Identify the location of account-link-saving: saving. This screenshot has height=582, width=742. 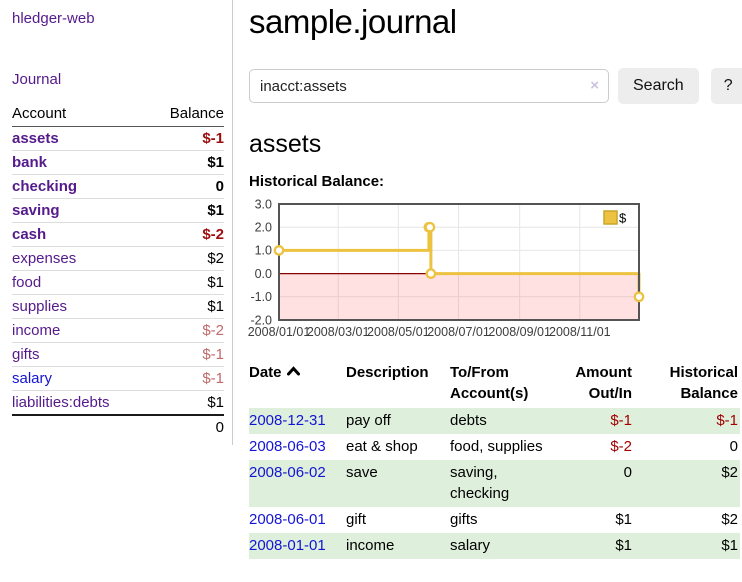
(36, 210).